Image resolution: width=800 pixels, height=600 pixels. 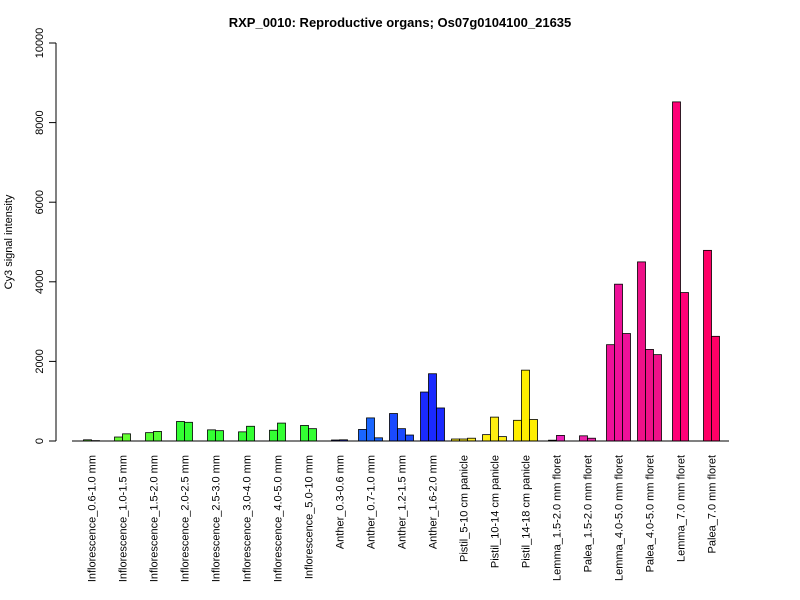 I want to click on x-tick-label: Pistil_10-14 cm panicle, so click(x=496, y=511).